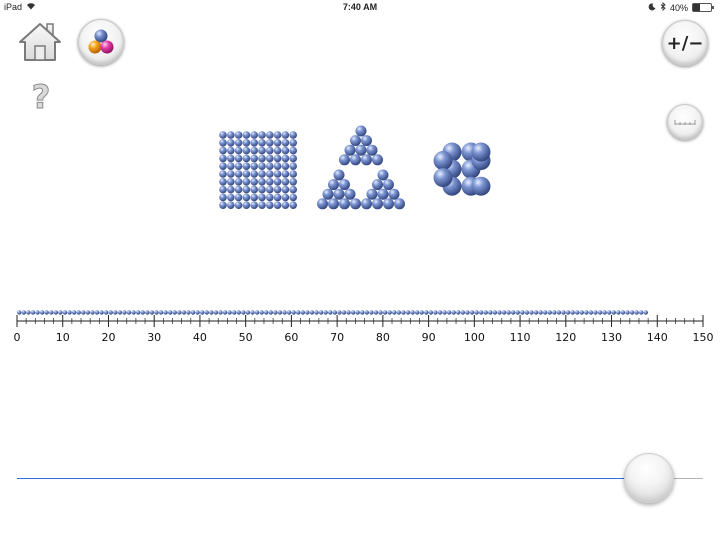 The width and height of the screenshot is (720, 540). What do you see at coordinates (41, 97) in the screenshot?
I see `help-button: ?` at bounding box center [41, 97].